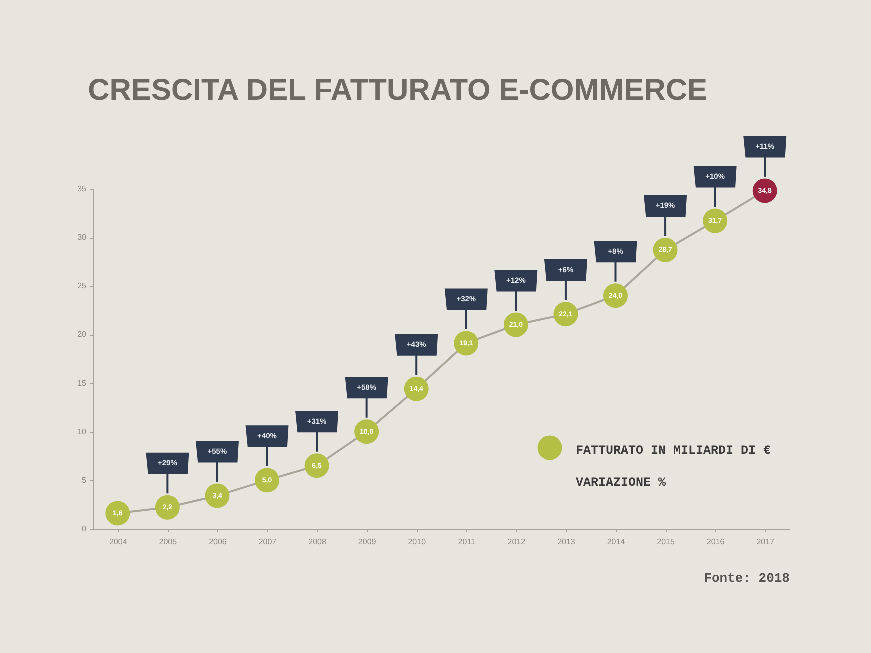 The width and height of the screenshot is (871, 653). What do you see at coordinates (674, 451) in the screenshot?
I see `legend-label: FATTURATO IN MILIARDI DI €` at bounding box center [674, 451].